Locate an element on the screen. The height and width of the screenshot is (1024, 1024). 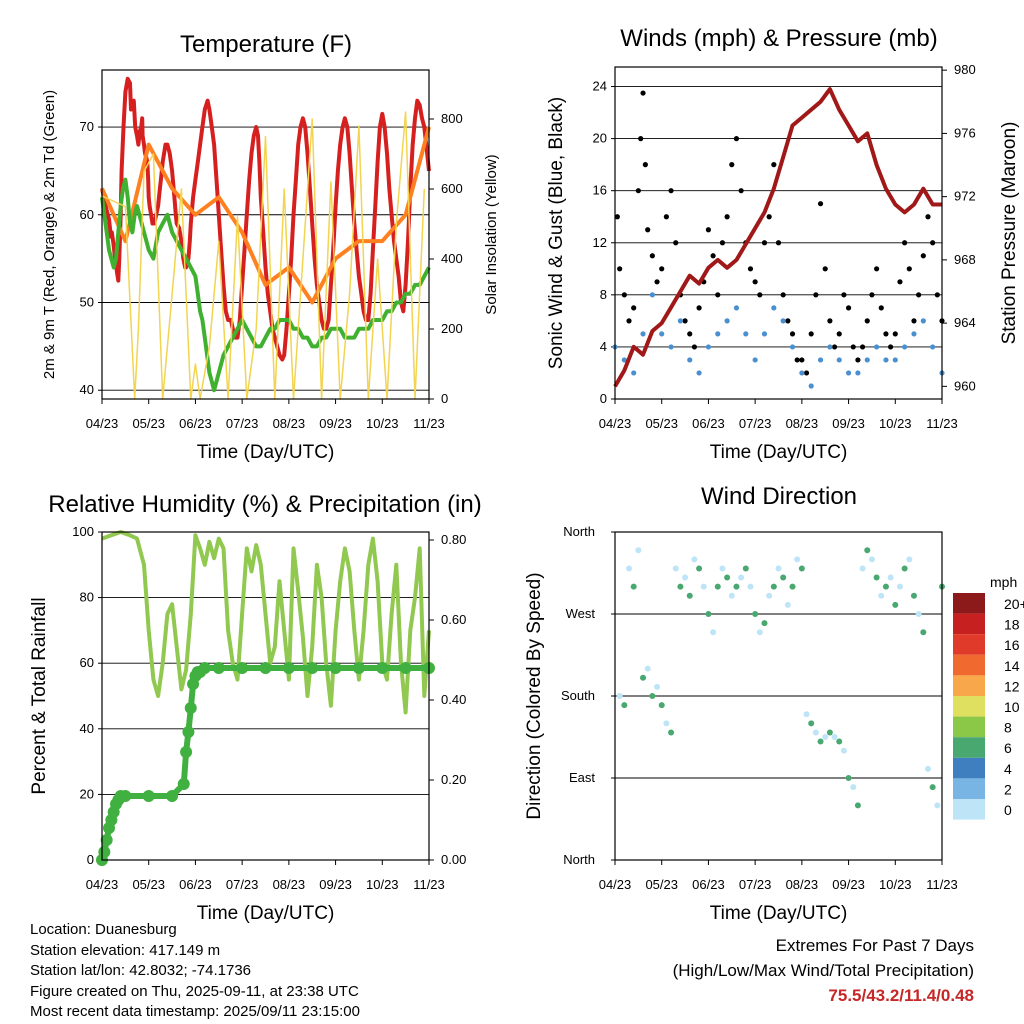
y2-tick-label: 0.60 is located at coordinates (453, 619).